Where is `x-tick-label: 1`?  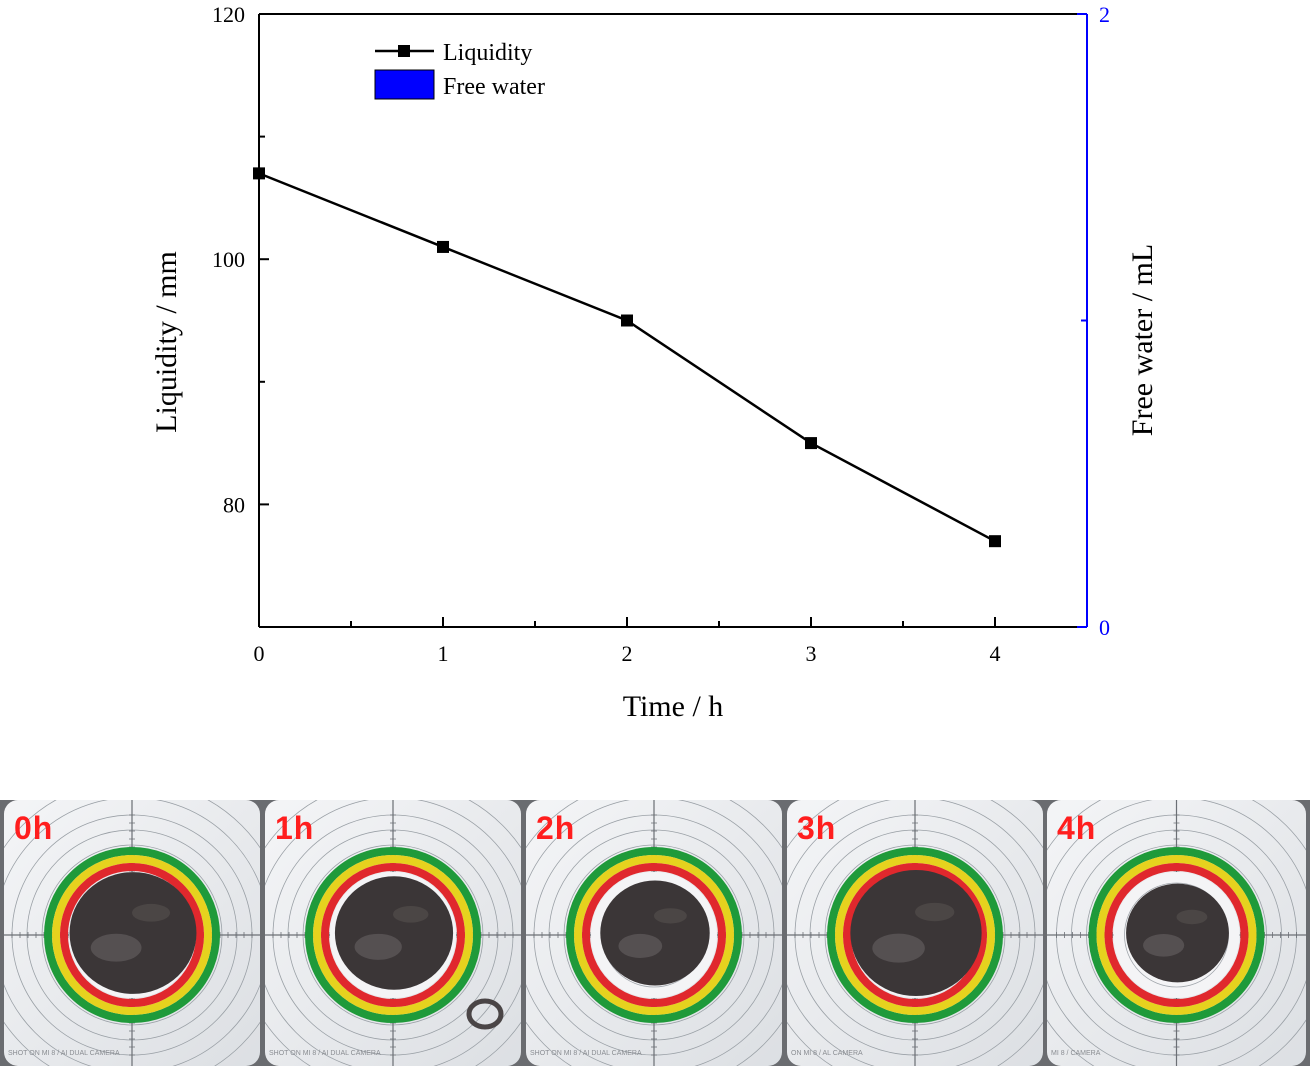
x-tick-label: 1 is located at coordinates (443, 653).